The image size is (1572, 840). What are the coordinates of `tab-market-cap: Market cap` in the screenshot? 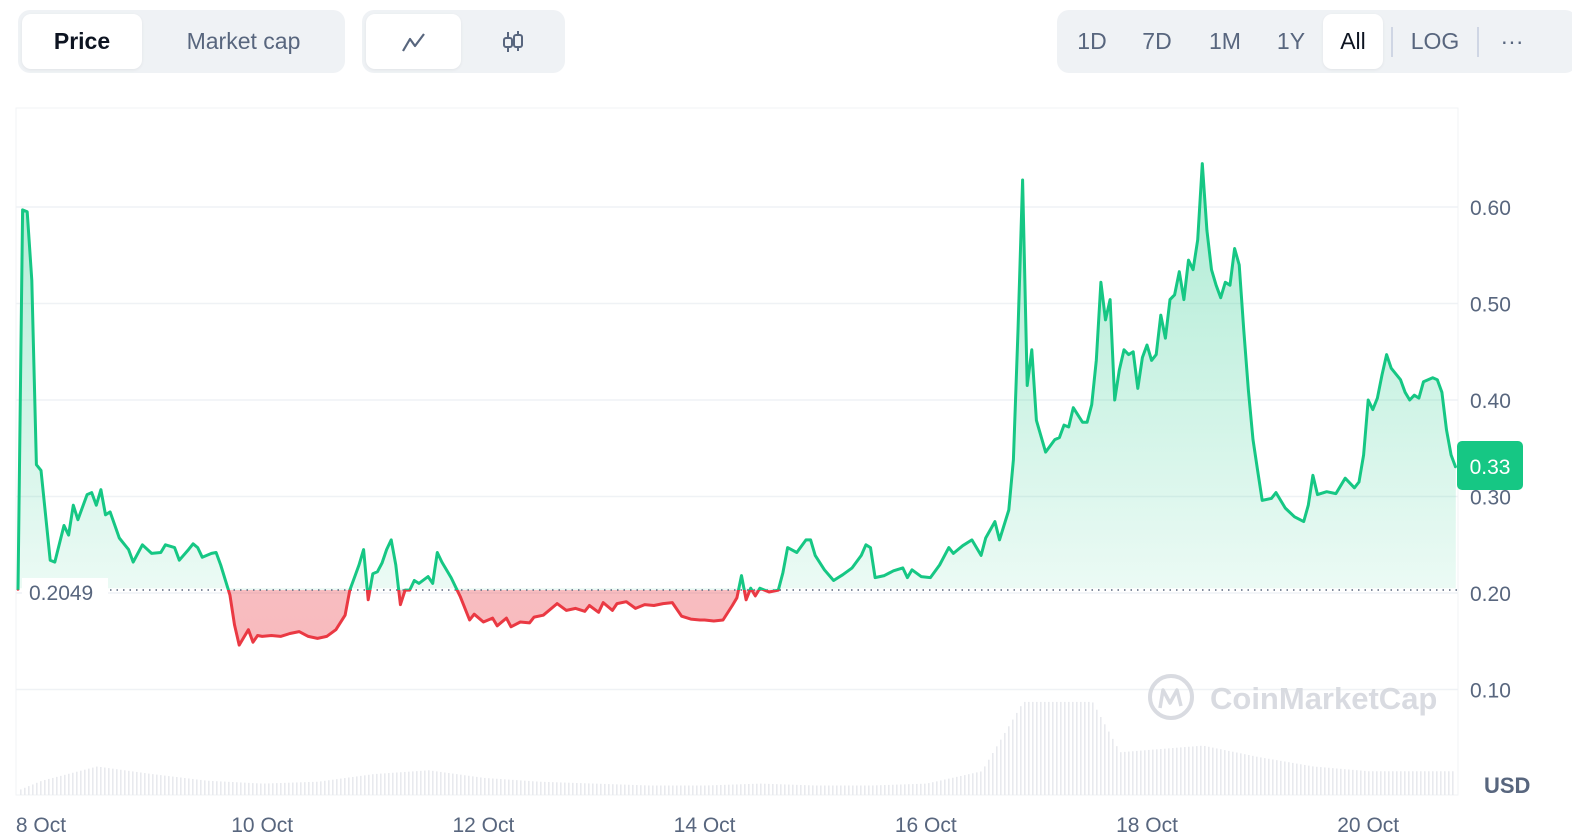 It's located at (243, 41).